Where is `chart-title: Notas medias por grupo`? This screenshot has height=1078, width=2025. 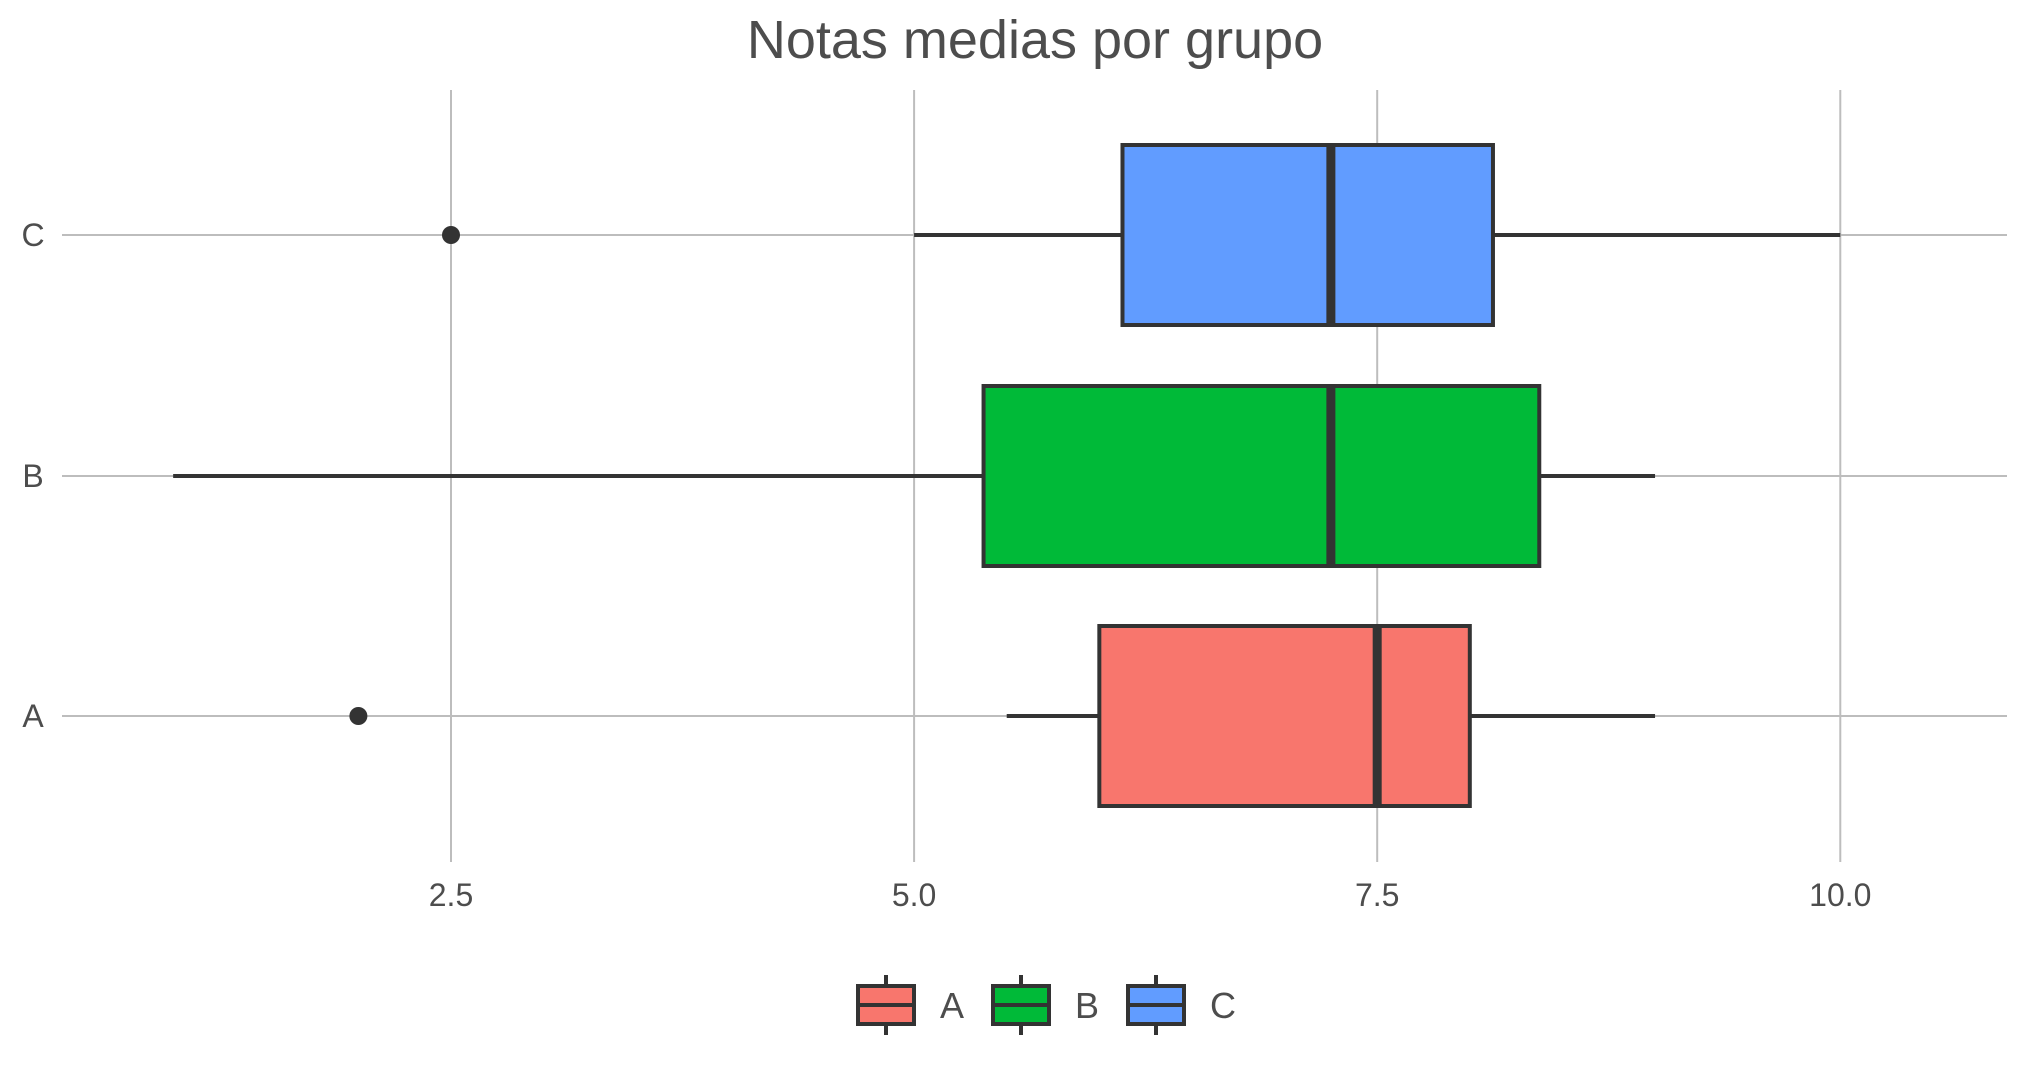 chart-title: Notas medias por grupo is located at coordinates (1035, 40).